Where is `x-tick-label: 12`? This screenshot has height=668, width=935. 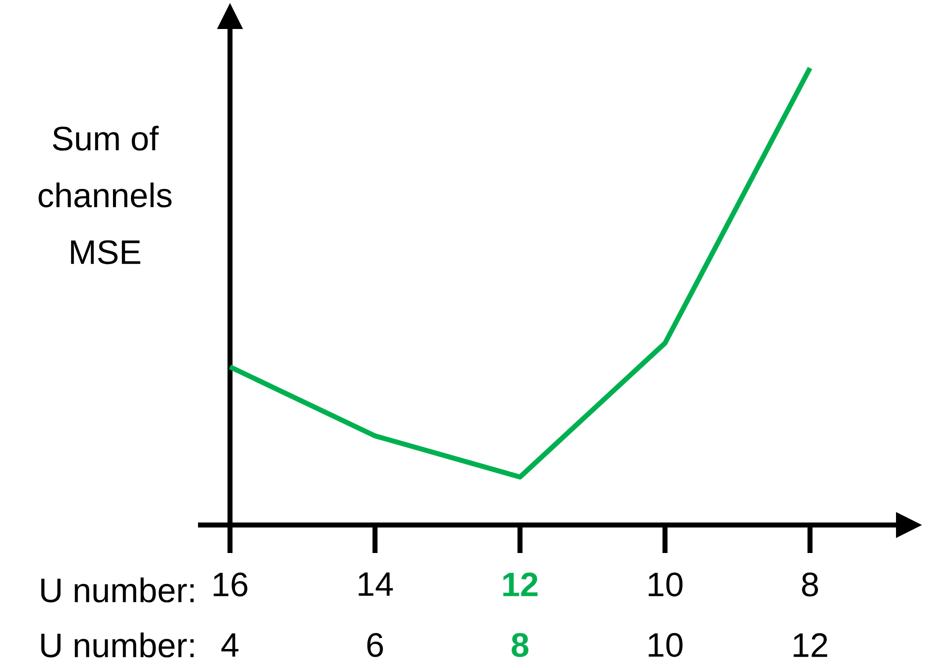 x-tick-label: 12 is located at coordinates (520, 584).